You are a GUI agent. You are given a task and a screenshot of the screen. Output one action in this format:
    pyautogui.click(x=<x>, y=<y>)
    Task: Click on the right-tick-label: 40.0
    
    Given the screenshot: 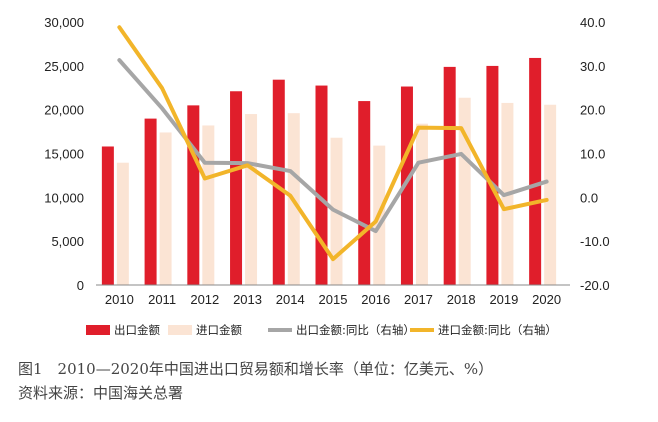 What is the action you would take?
    pyautogui.click(x=592, y=22)
    